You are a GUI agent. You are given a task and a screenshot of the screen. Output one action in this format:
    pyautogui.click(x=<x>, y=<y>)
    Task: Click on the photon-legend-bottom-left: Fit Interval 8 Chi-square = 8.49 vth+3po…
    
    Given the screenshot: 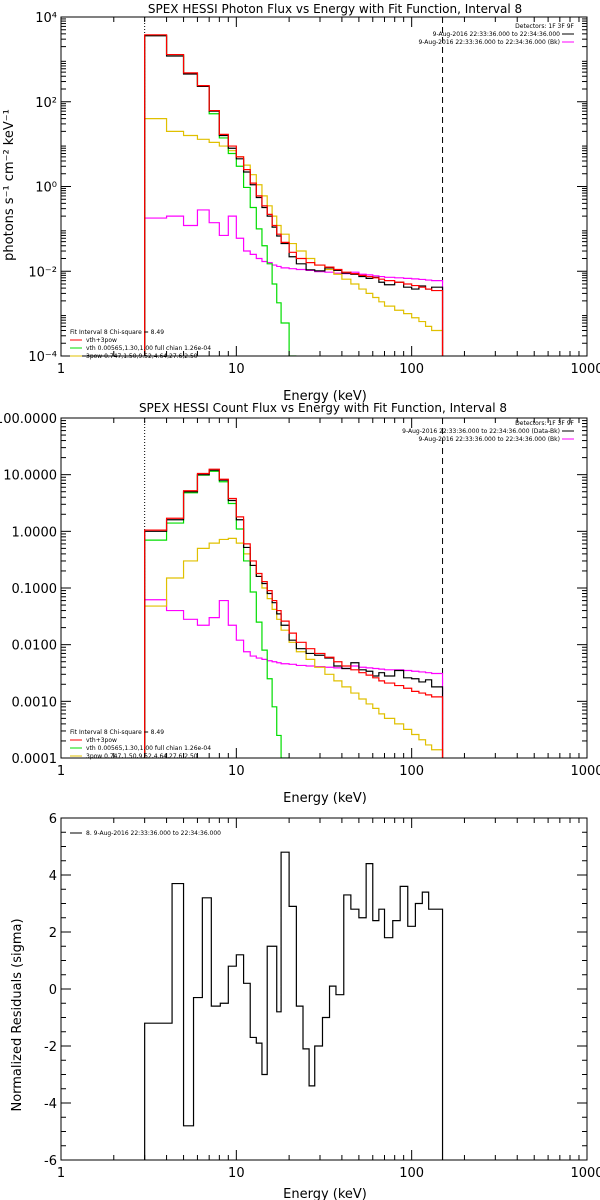 What is the action you would take?
    pyautogui.click(x=140, y=344)
    